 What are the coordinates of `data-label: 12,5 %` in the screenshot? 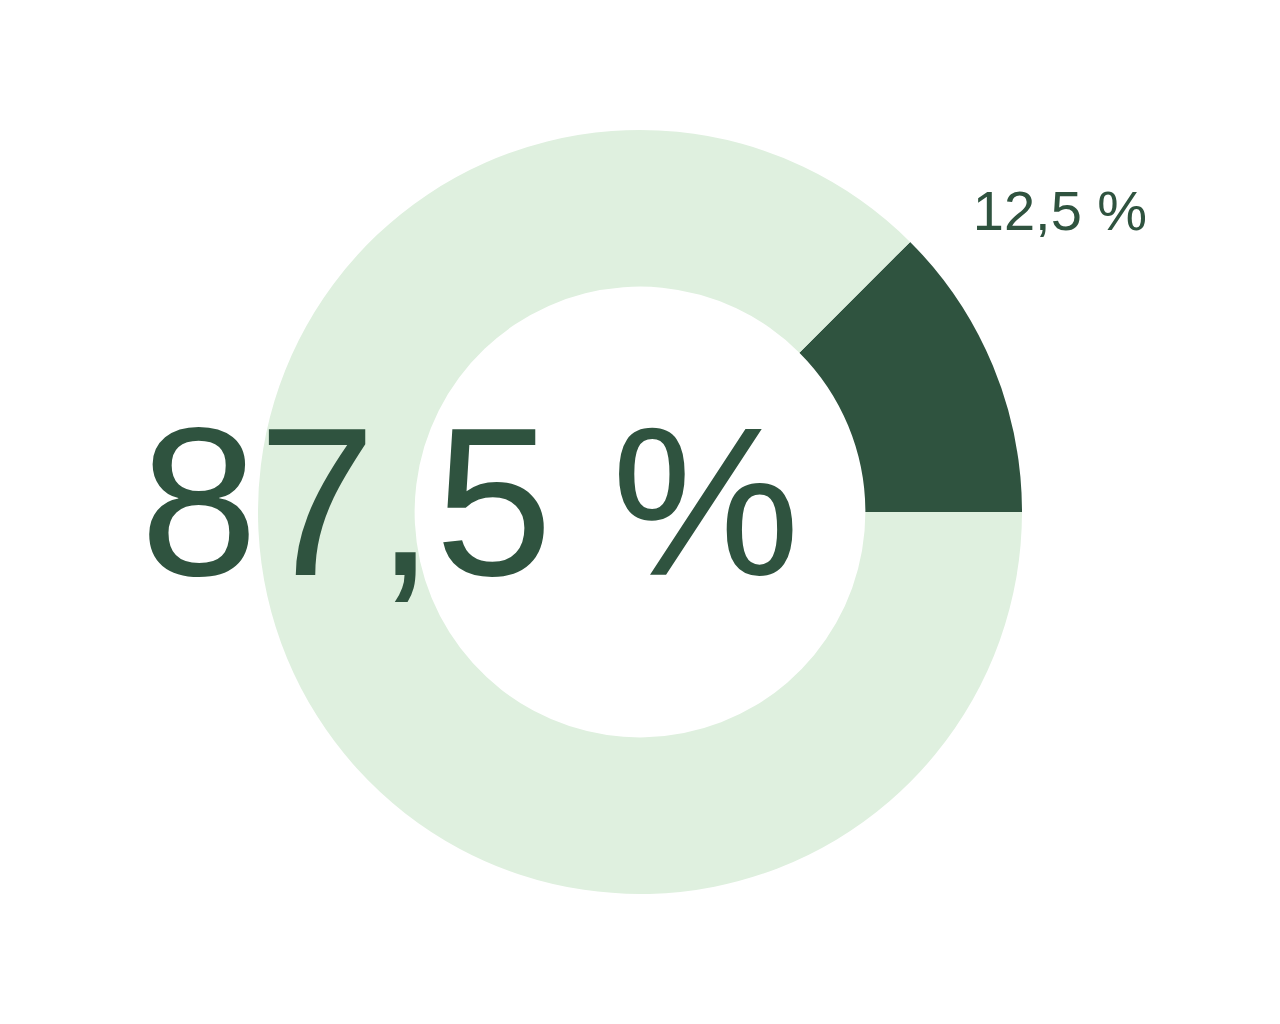 It's located at (1060, 211).